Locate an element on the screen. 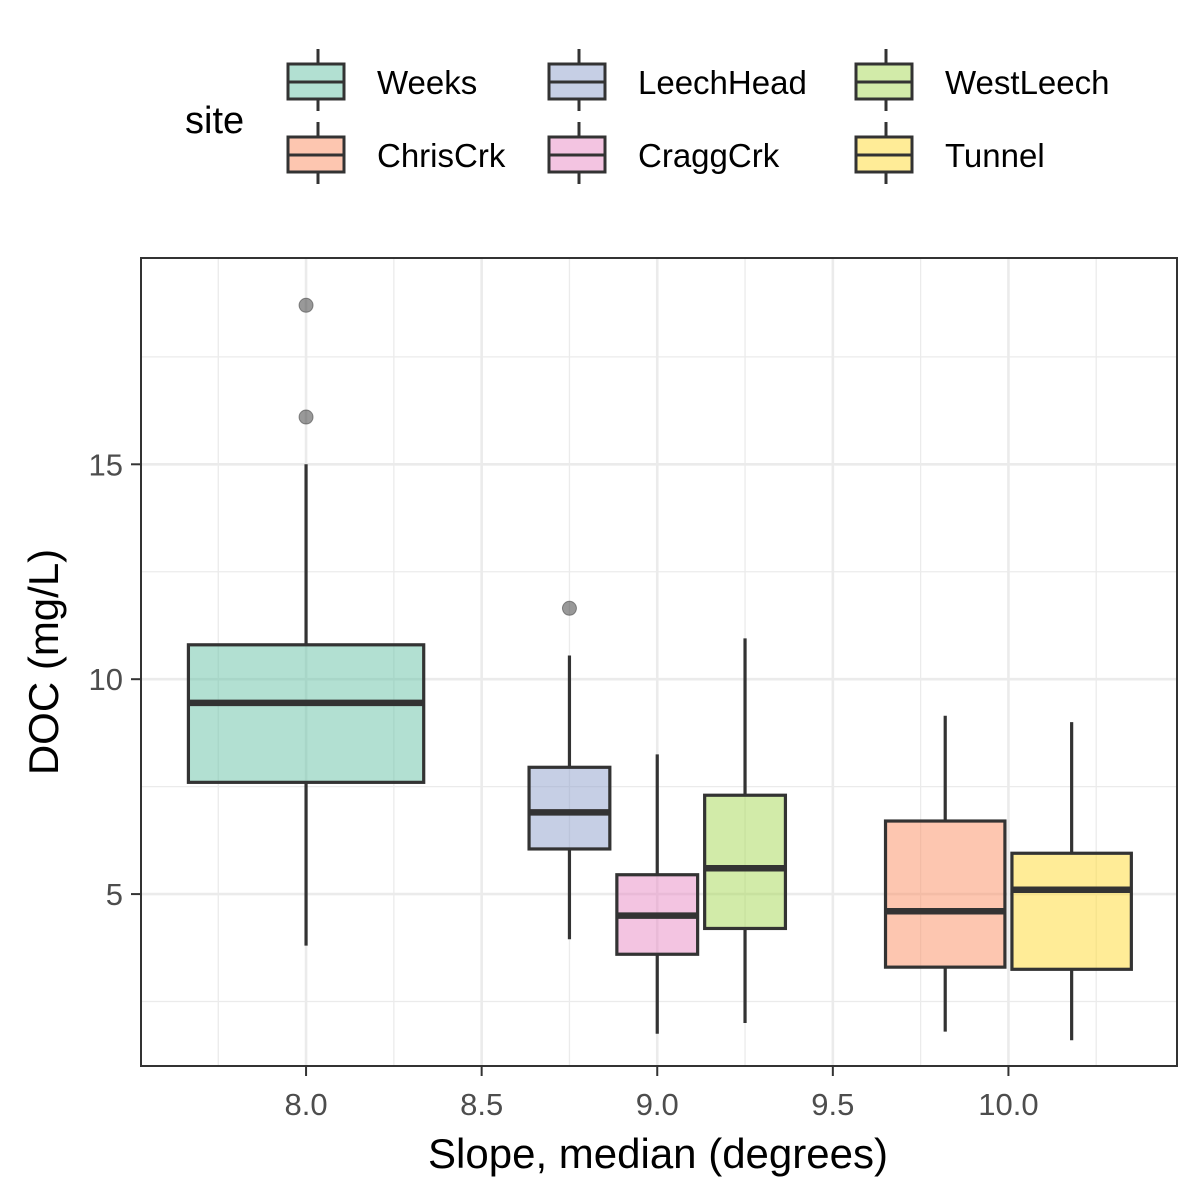  legend-item-tunnel: Tunnel is located at coordinates (949, 153).